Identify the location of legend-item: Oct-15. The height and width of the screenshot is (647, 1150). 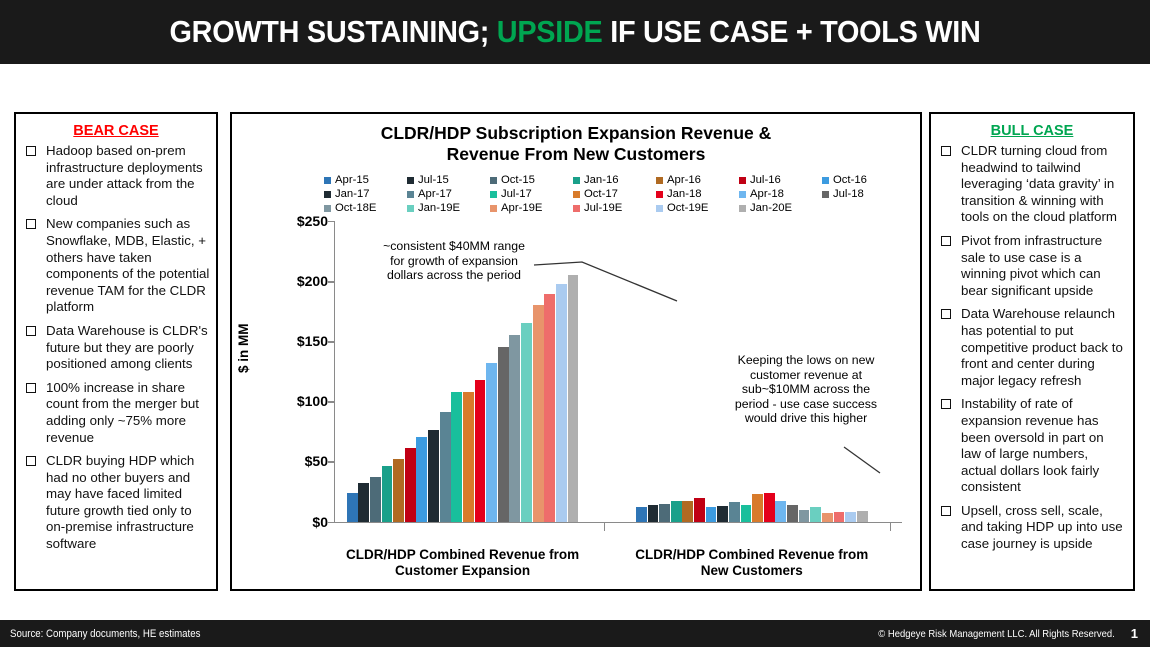
(531, 180).